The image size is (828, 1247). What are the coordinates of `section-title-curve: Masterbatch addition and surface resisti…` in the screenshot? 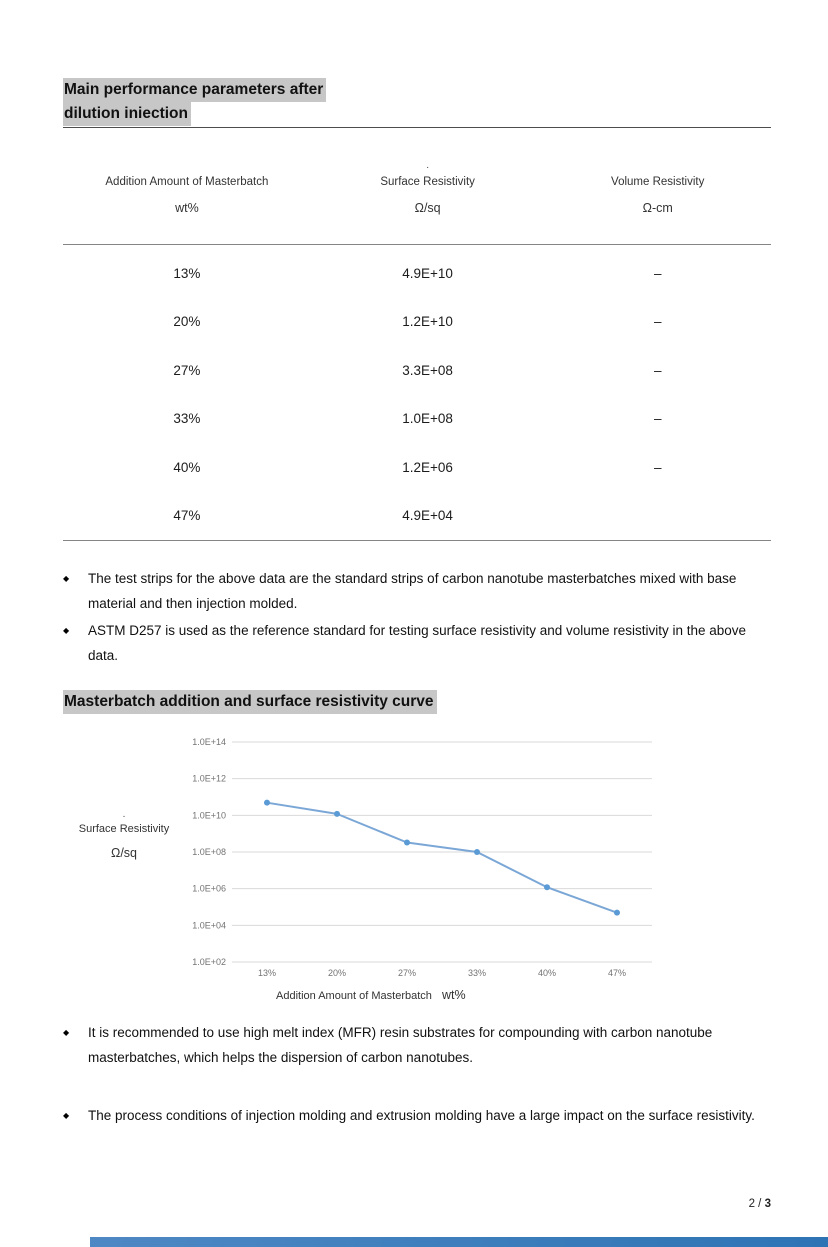 It's located at (250, 702).